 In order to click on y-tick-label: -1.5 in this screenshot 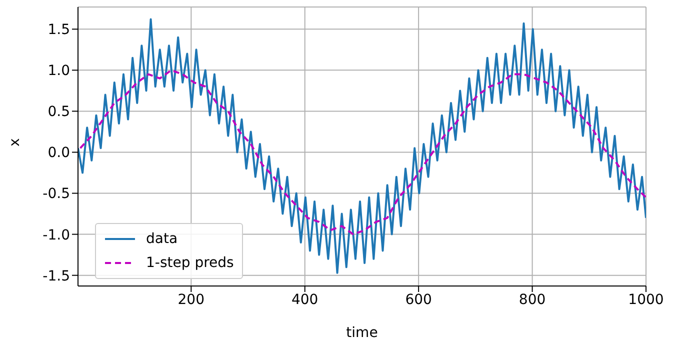, I will do `click(56, 276)`.